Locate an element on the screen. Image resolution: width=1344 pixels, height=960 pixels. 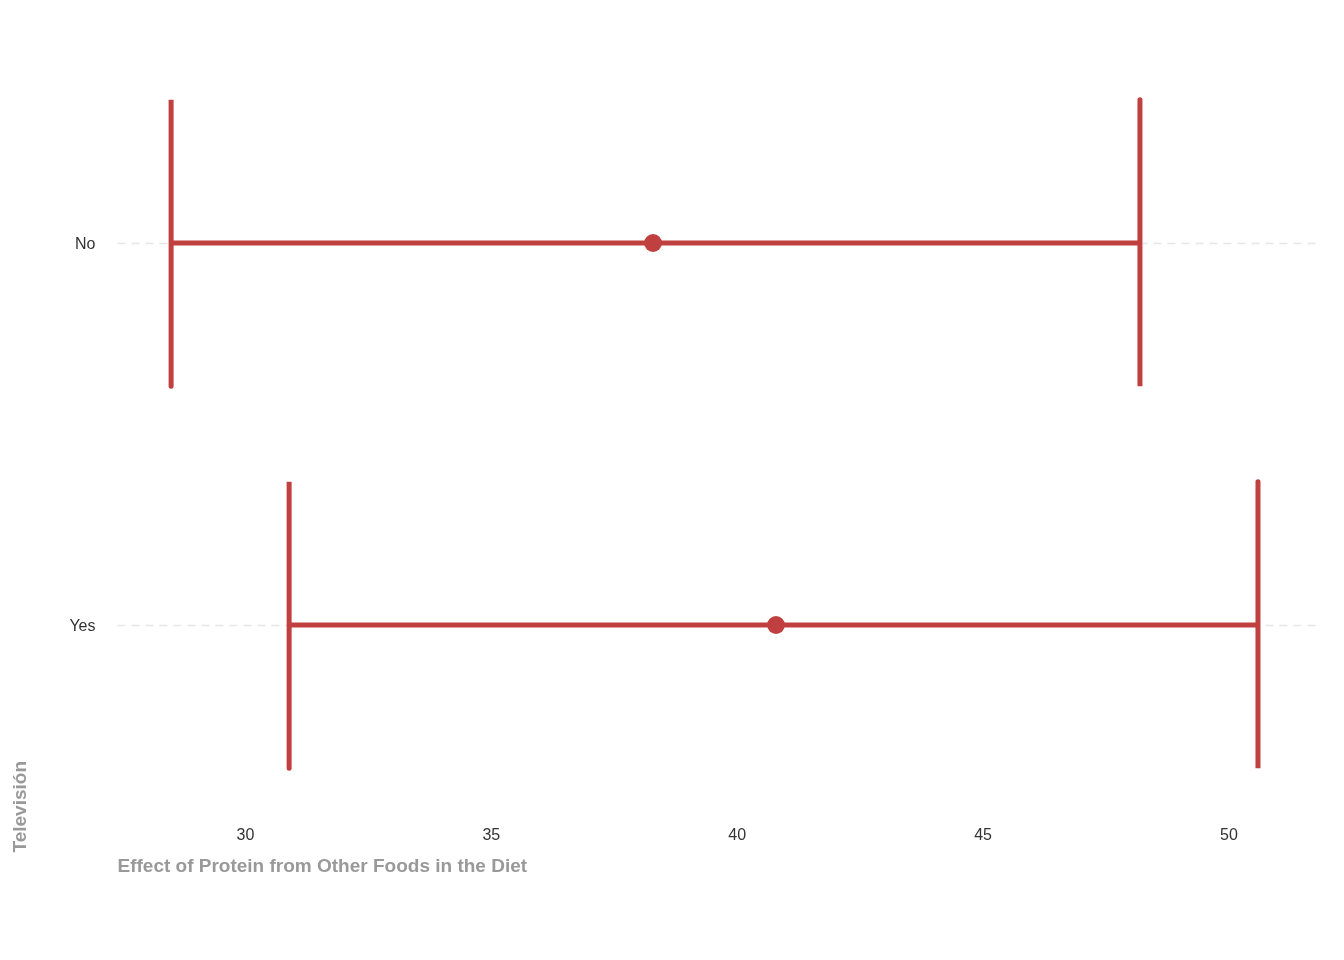
x-tick-label: 35 is located at coordinates (491, 834).